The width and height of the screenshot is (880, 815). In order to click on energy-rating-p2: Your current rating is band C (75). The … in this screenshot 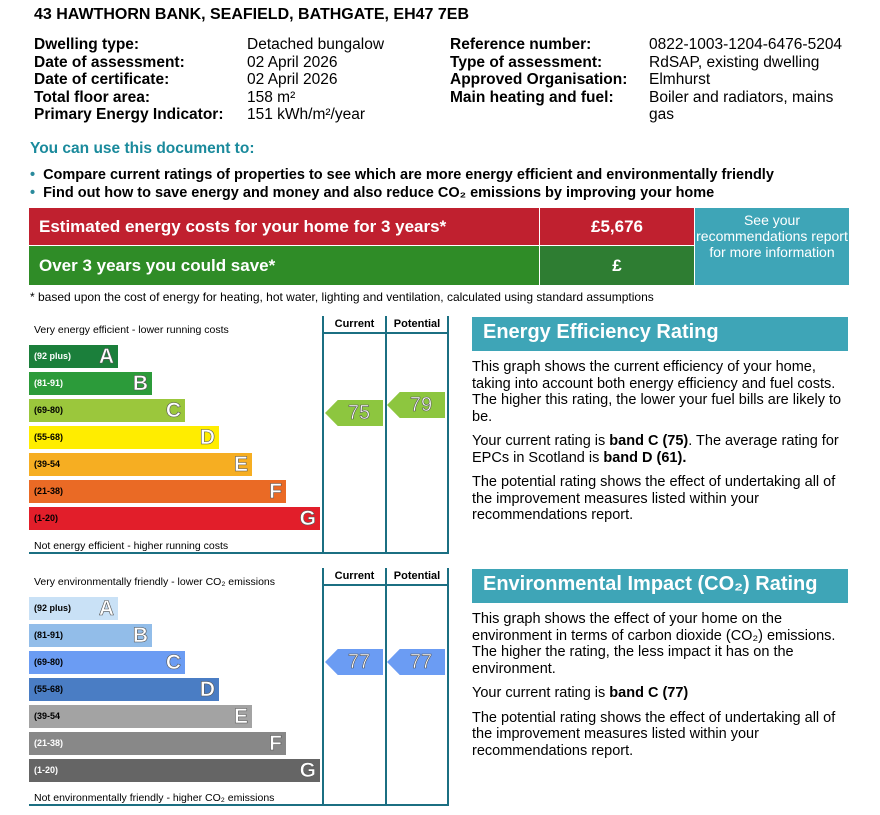, I will do `click(662, 449)`.